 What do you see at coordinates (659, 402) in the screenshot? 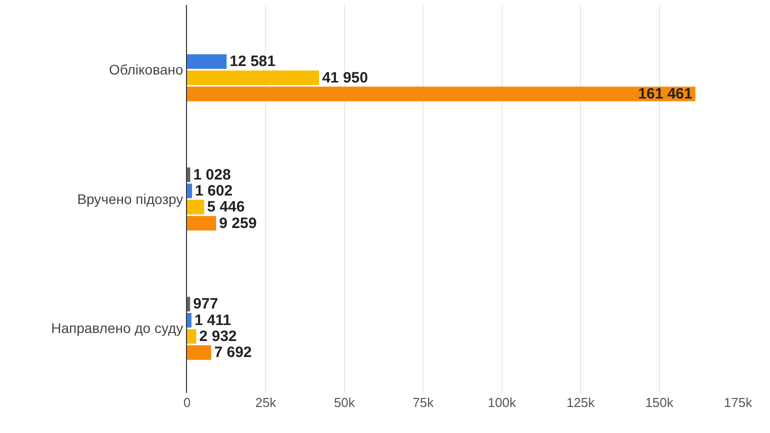
I see `x-tick-label: 150k` at bounding box center [659, 402].